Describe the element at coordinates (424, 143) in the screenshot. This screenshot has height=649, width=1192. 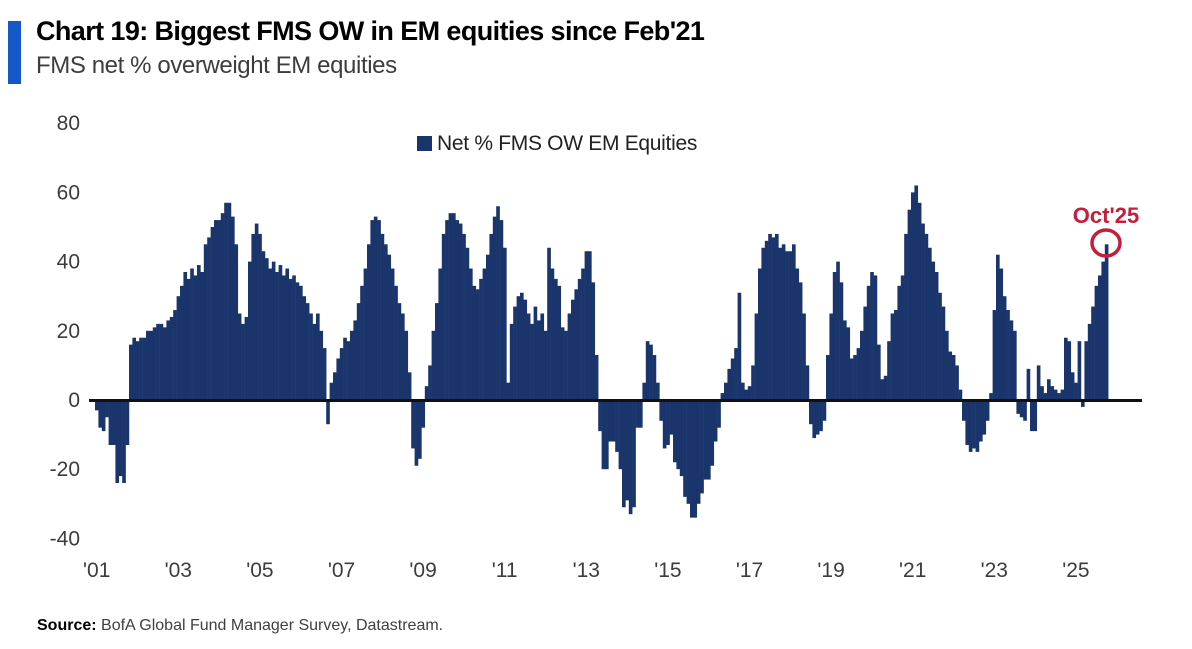
I see `legend-swatch` at that location.